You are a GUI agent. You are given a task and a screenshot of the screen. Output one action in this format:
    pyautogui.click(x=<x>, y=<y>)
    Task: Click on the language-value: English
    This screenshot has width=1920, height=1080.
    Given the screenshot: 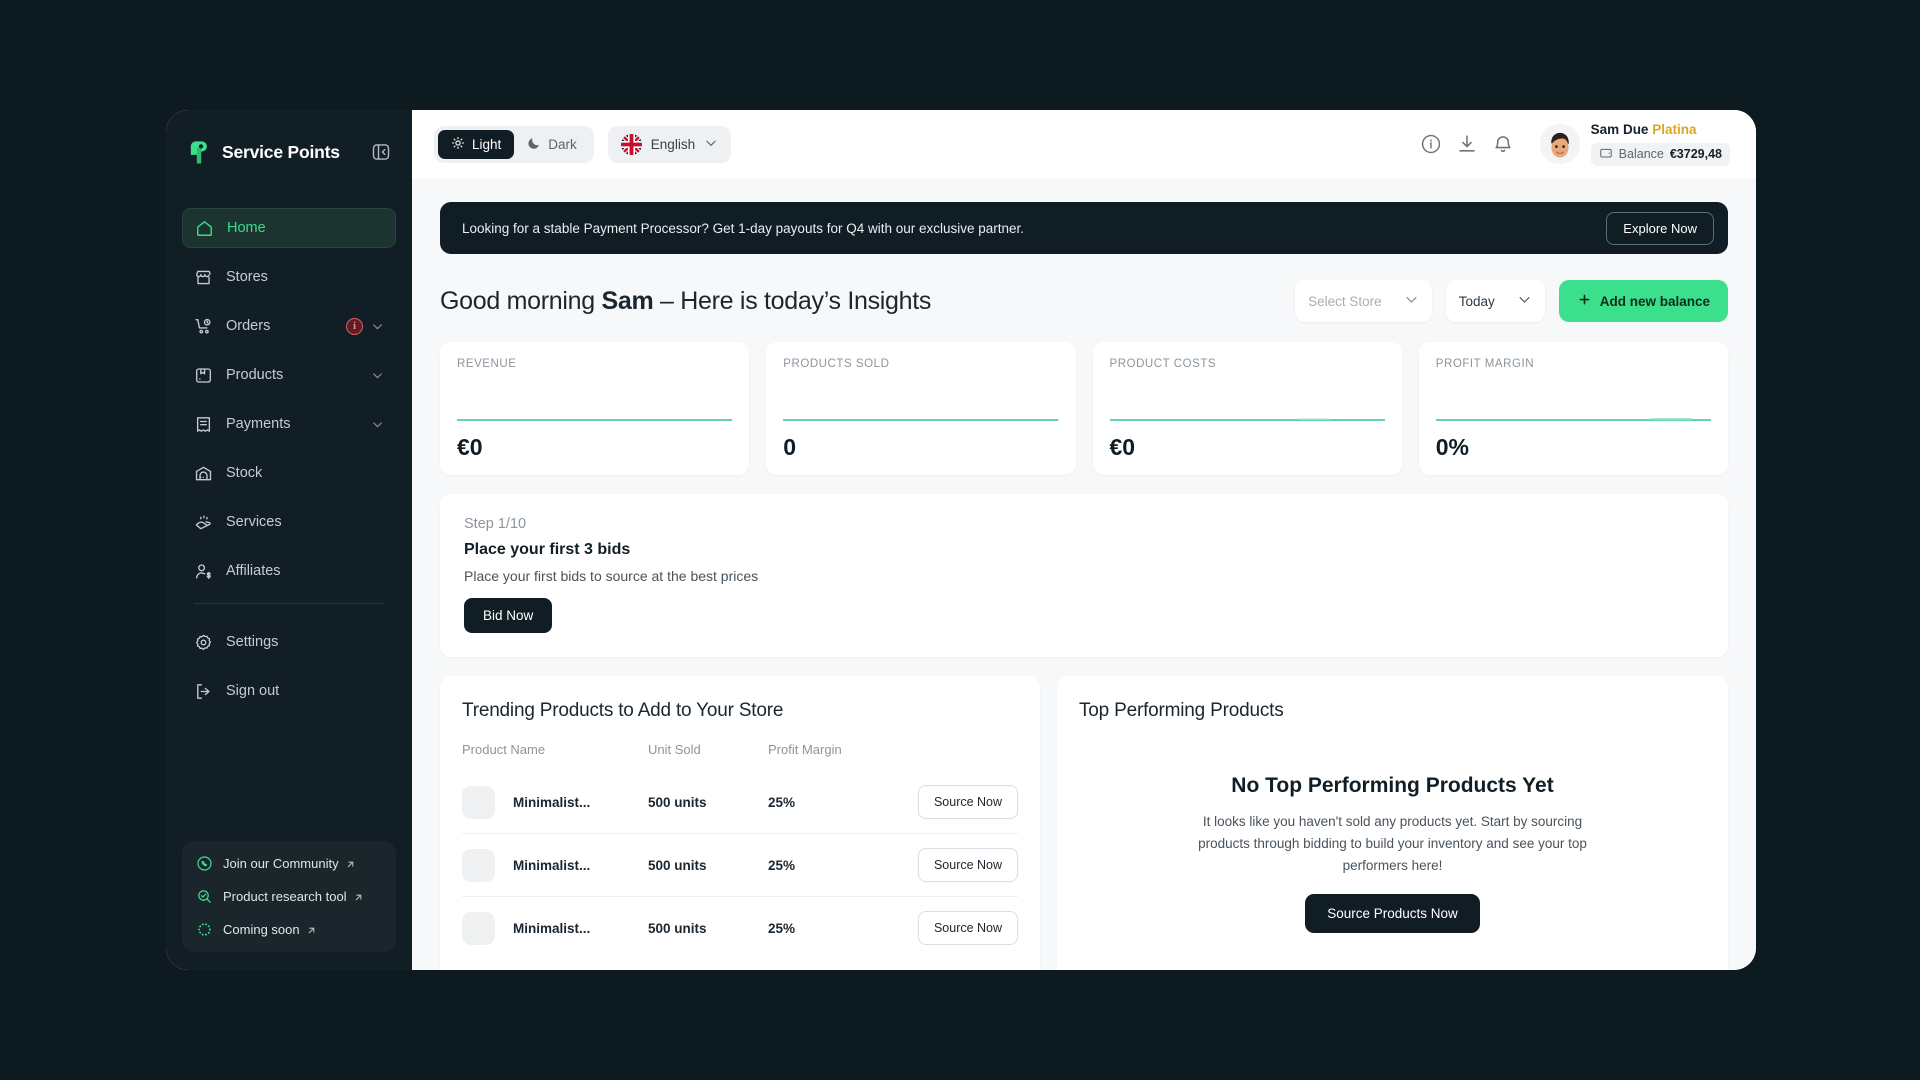 What is the action you would take?
    pyautogui.click(x=673, y=144)
    